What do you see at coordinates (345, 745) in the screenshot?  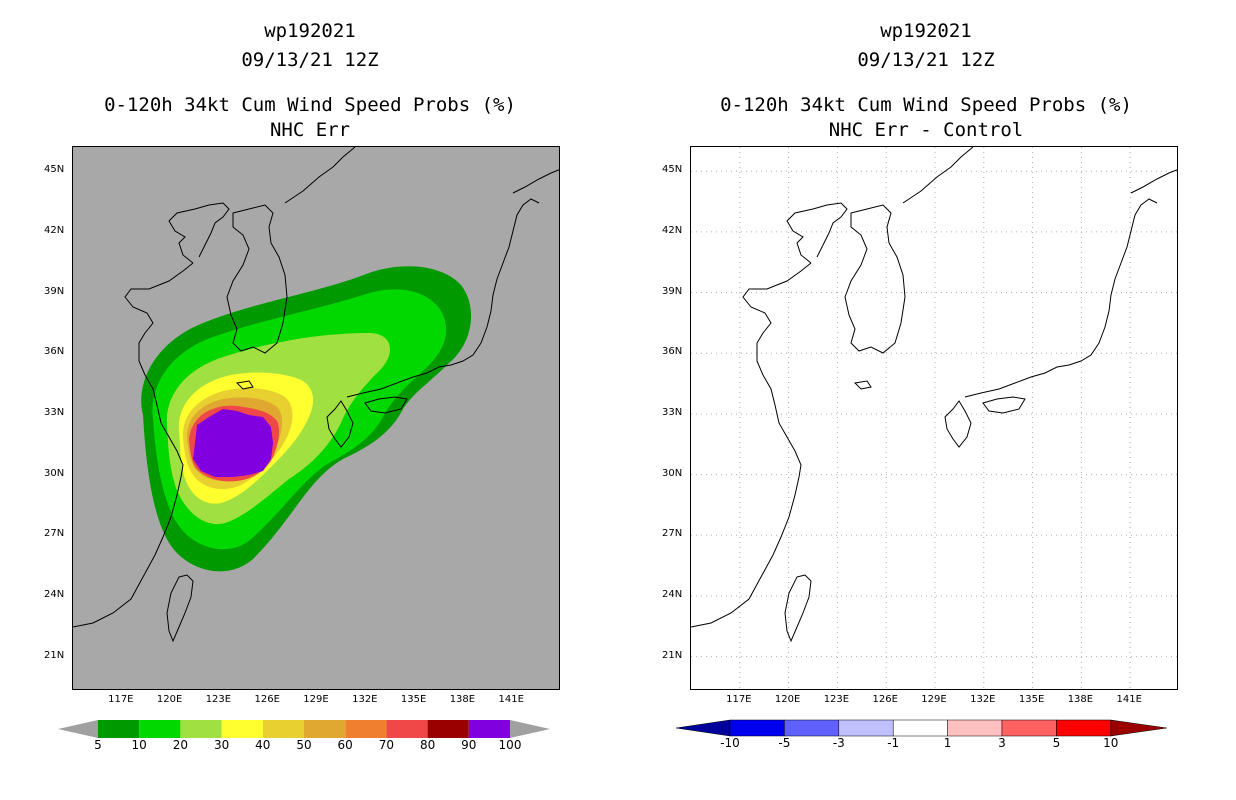 I see `colorbar-label: 60` at bounding box center [345, 745].